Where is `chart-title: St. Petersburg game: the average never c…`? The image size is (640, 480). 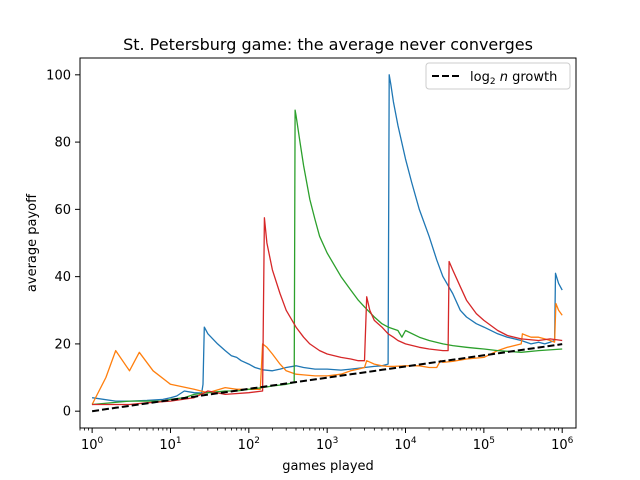 chart-title: St. Petersburg game: the average never c… is located at coordinates (328, 44).